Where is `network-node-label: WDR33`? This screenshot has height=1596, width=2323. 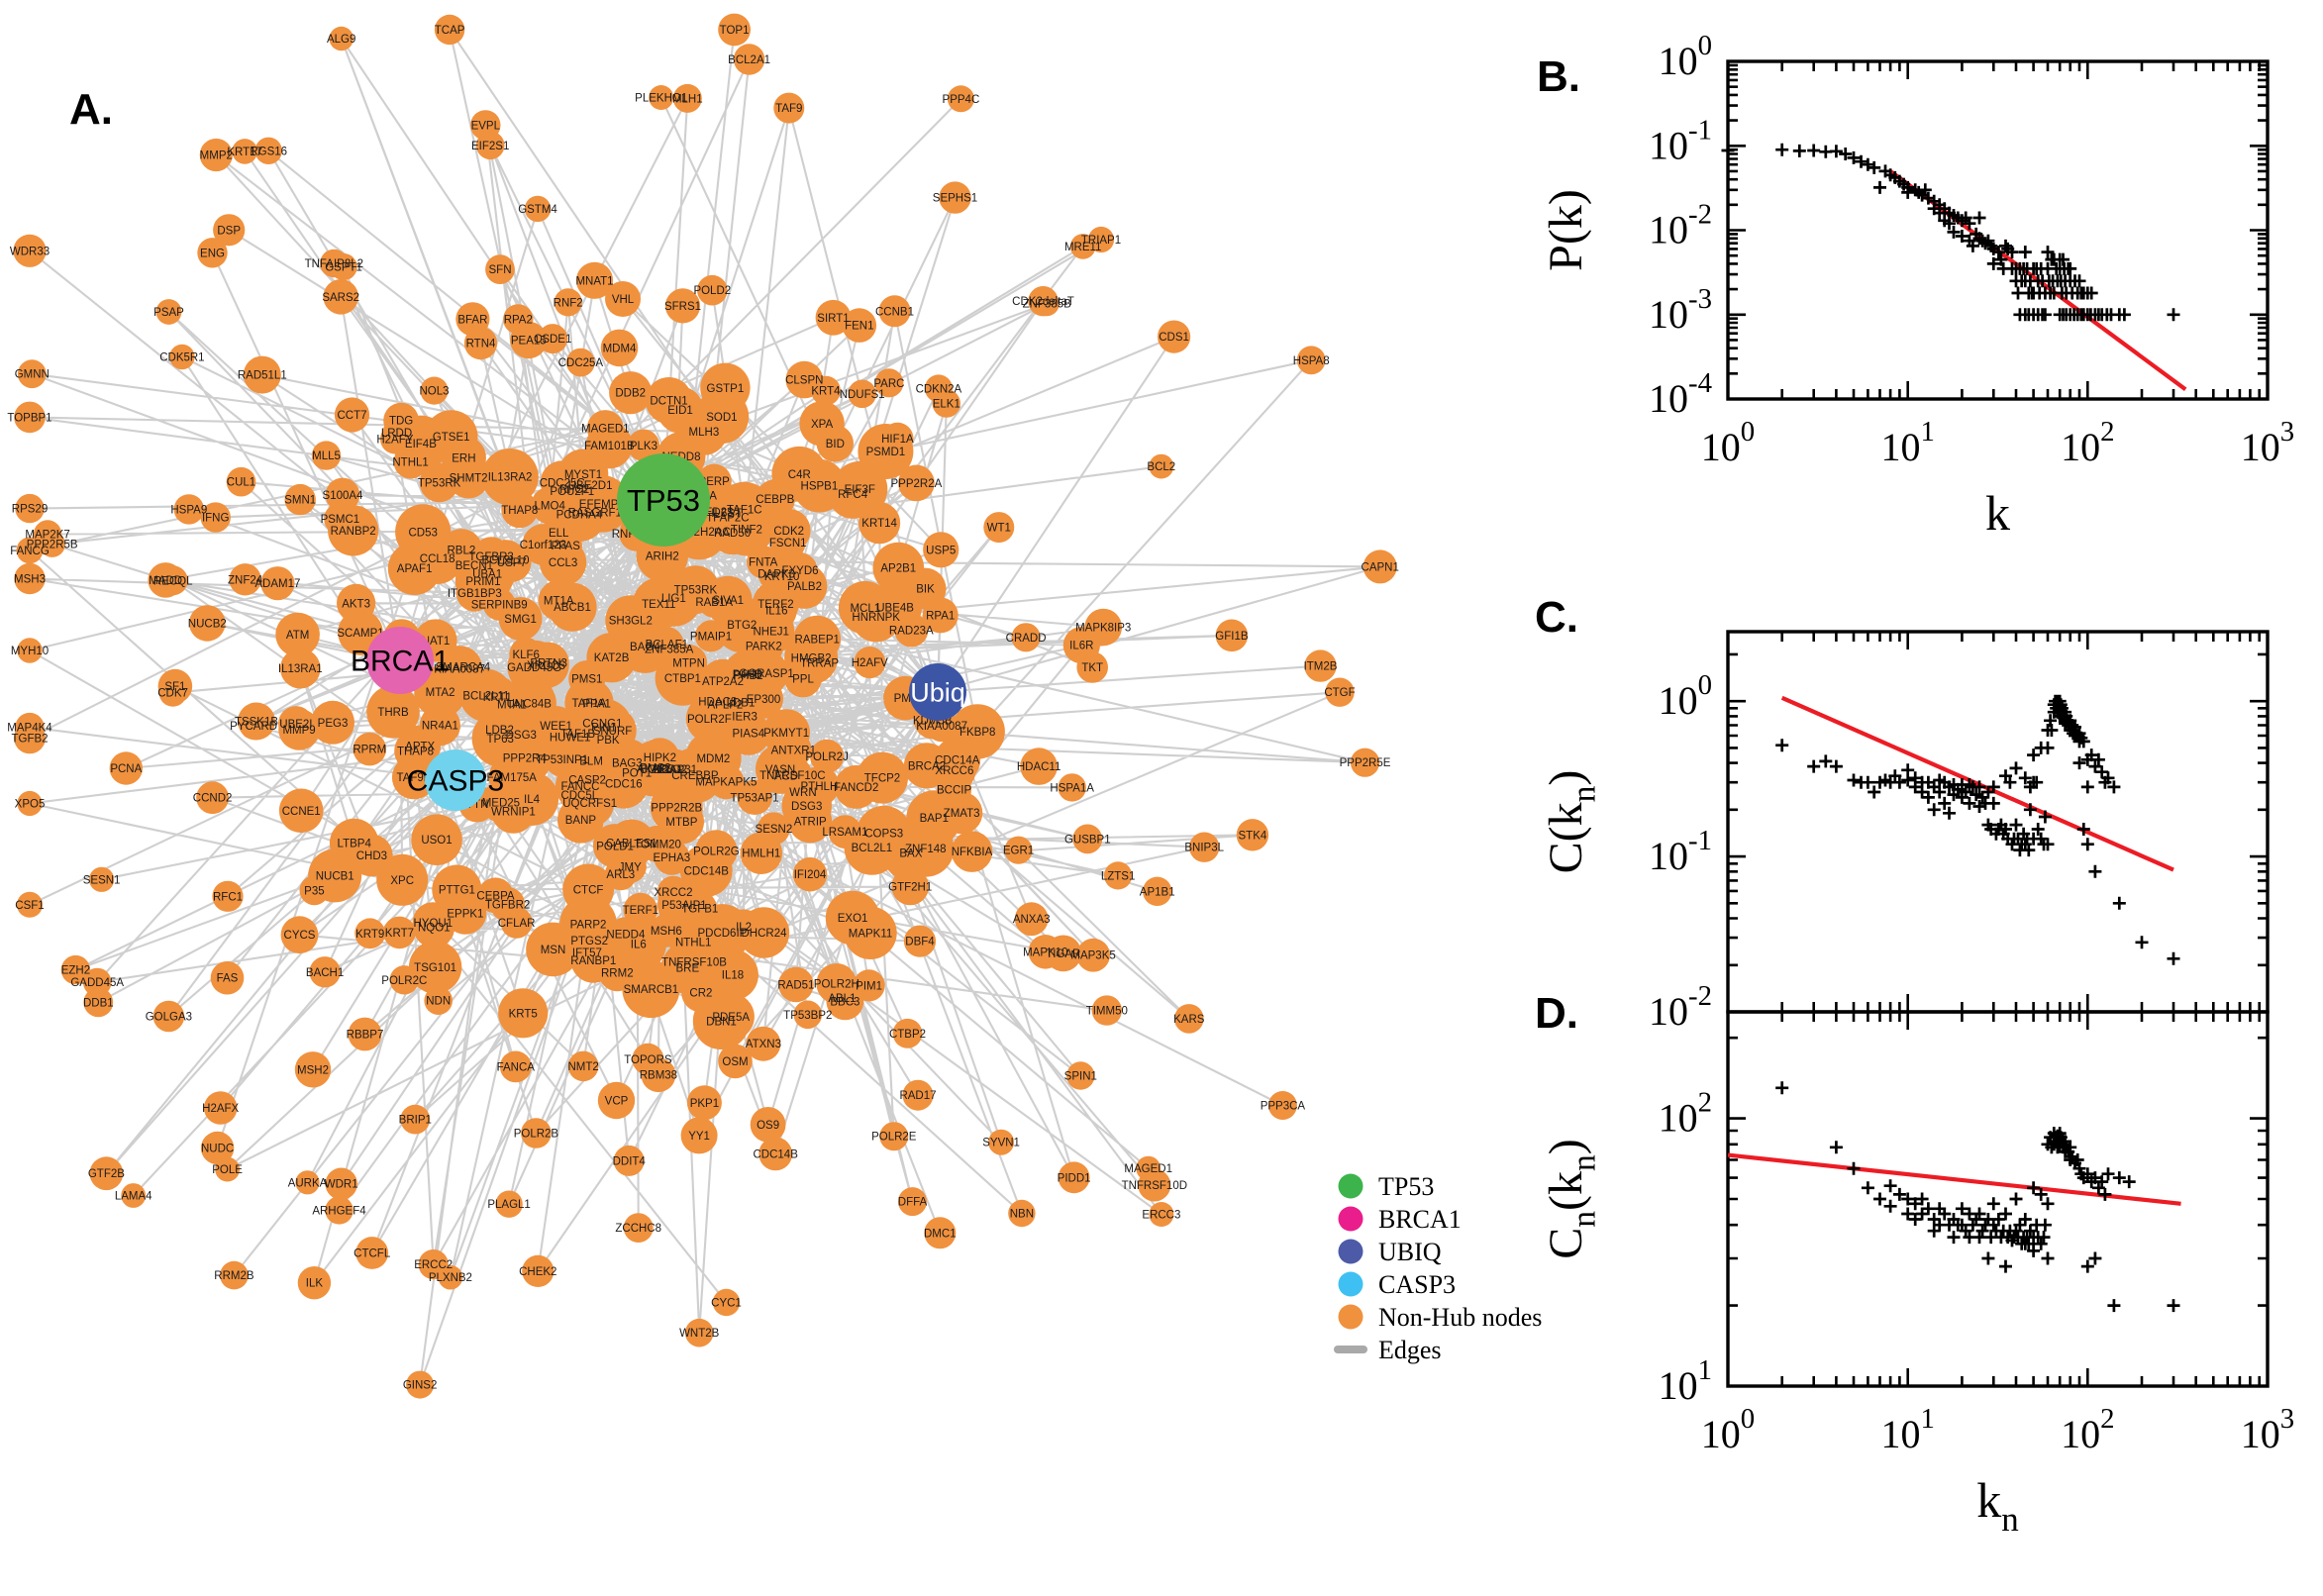
network-node-label: WDR33 is located at coordinates (30, 251).